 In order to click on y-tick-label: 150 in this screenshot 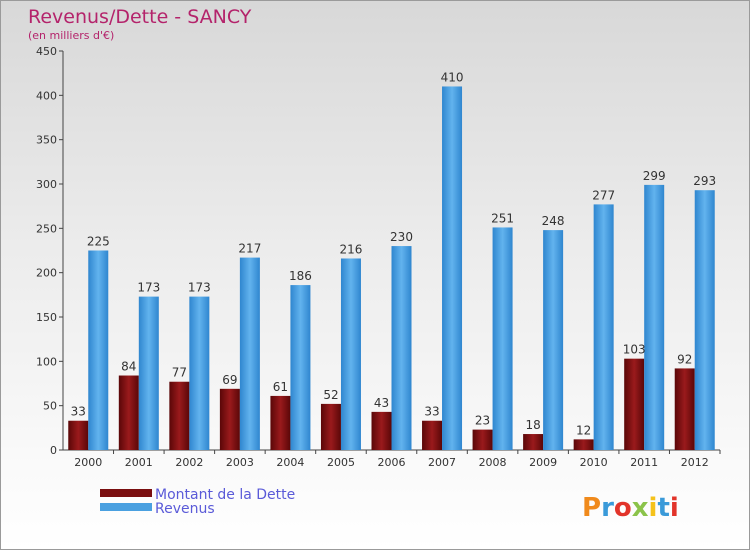, I will do `click(46, 317)`.